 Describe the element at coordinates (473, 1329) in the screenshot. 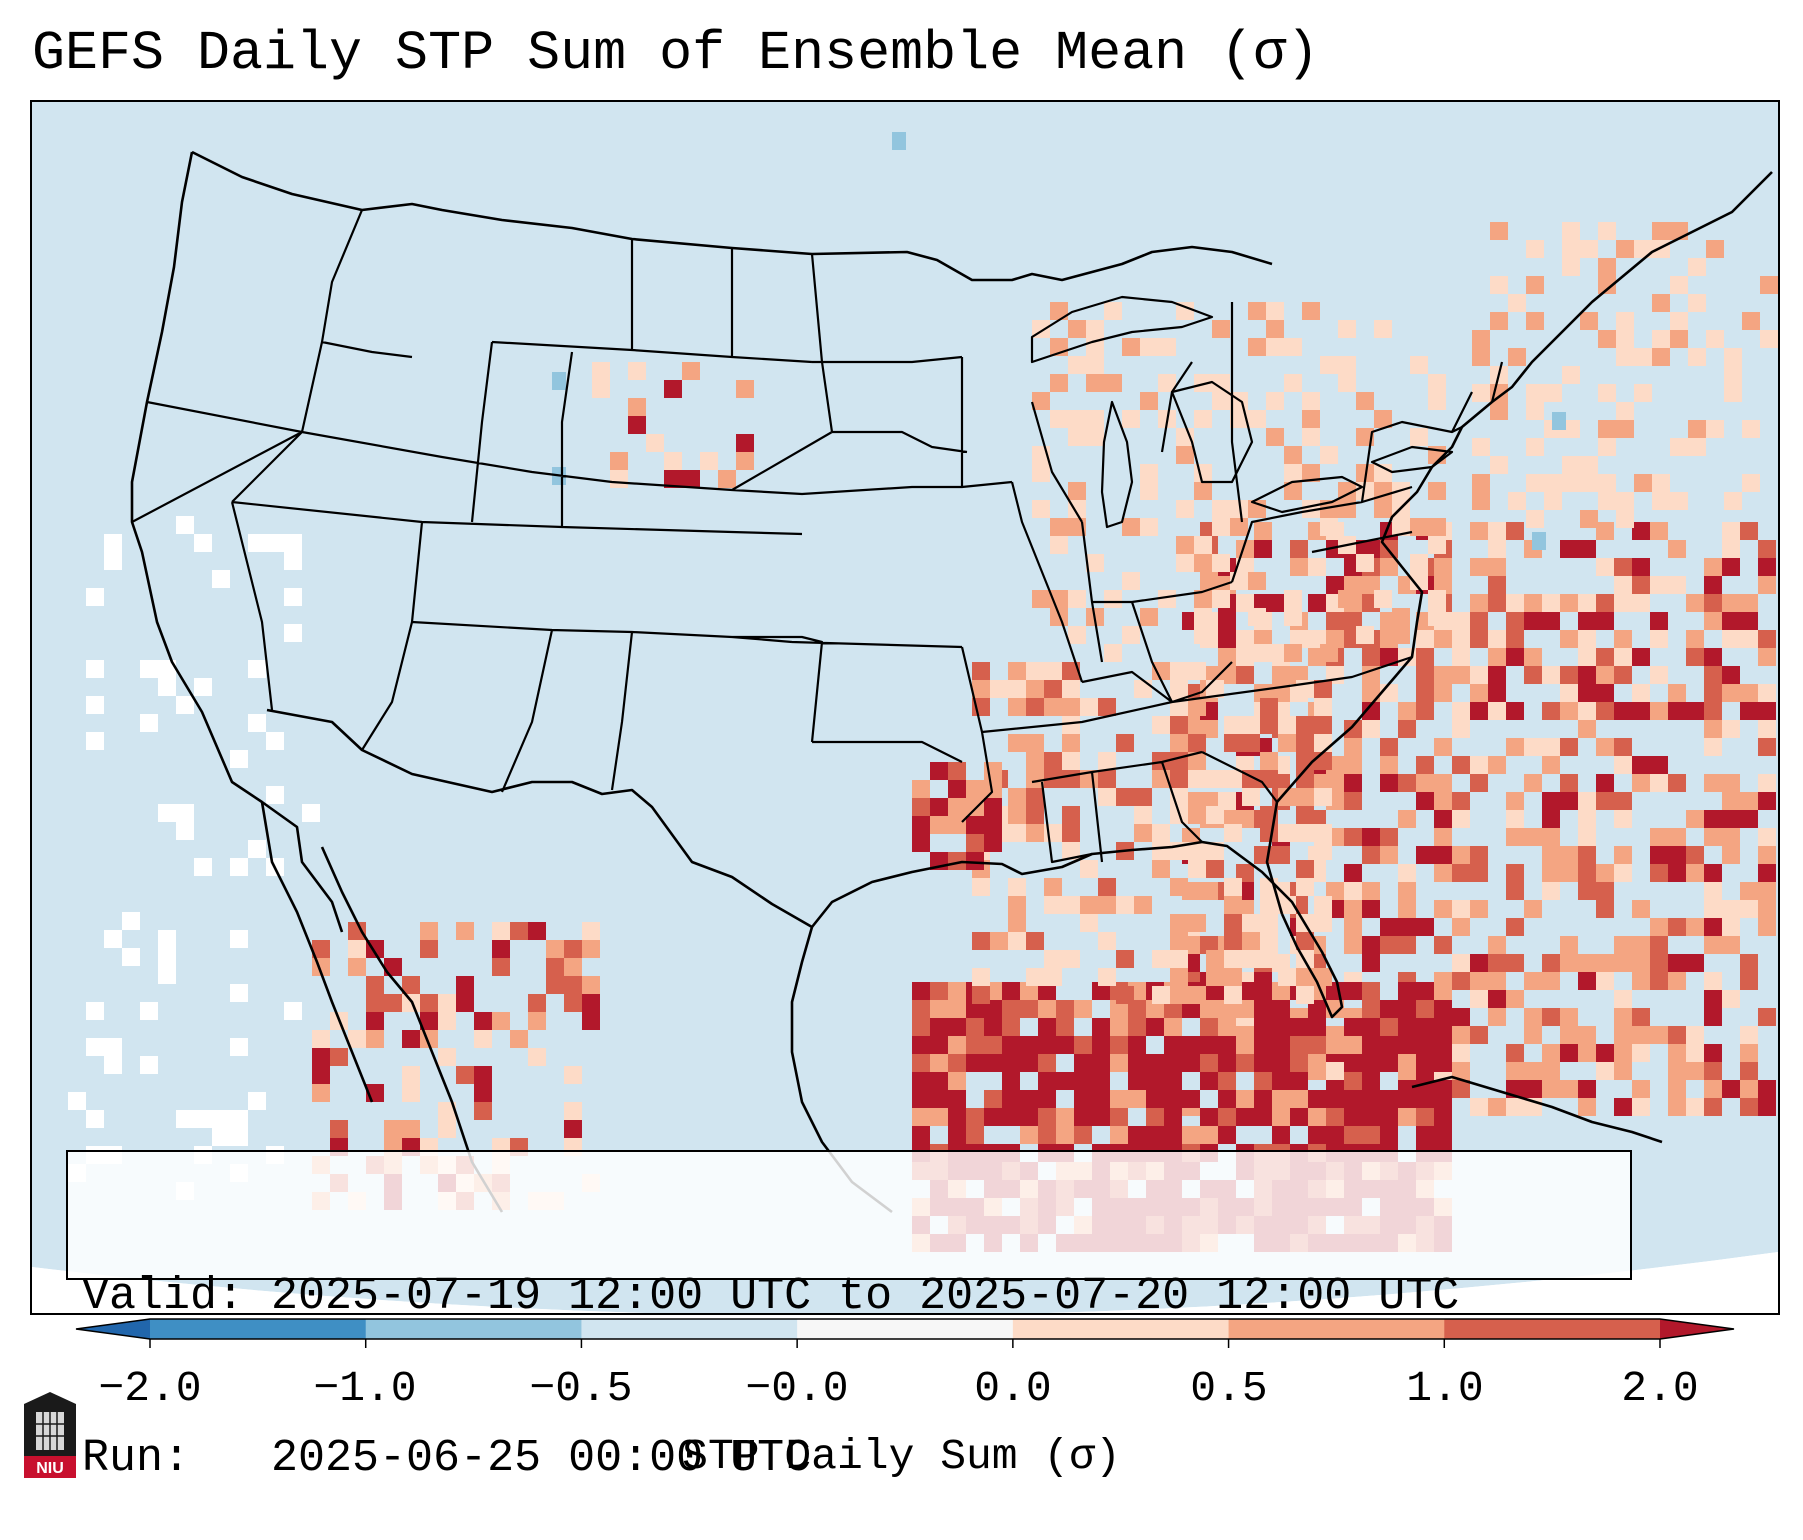

I see `colorbar-bin` at that location.